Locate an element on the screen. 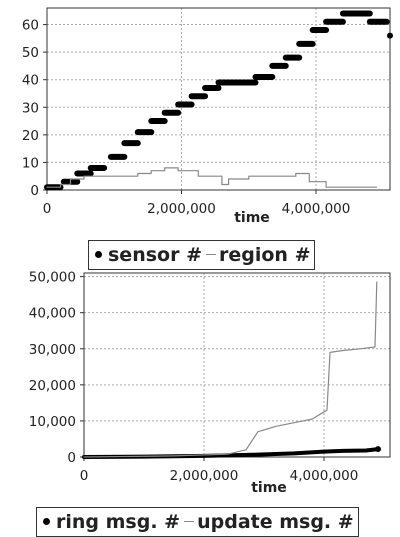  y-tick-label: 10,000 is located at coordinates (52, 422).